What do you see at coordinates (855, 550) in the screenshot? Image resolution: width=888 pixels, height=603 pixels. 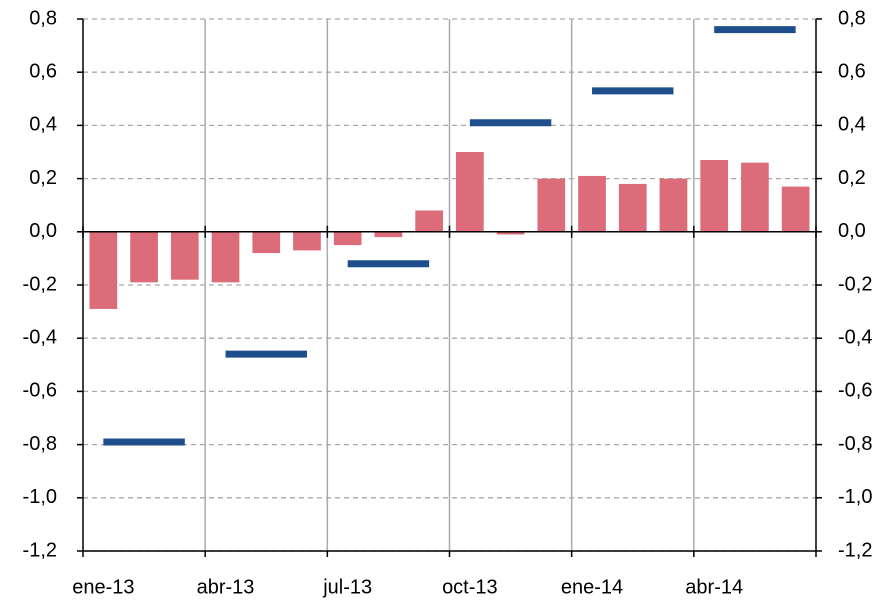 I see `y2-tick-label: -1,2` at bounding box center [855, 550].